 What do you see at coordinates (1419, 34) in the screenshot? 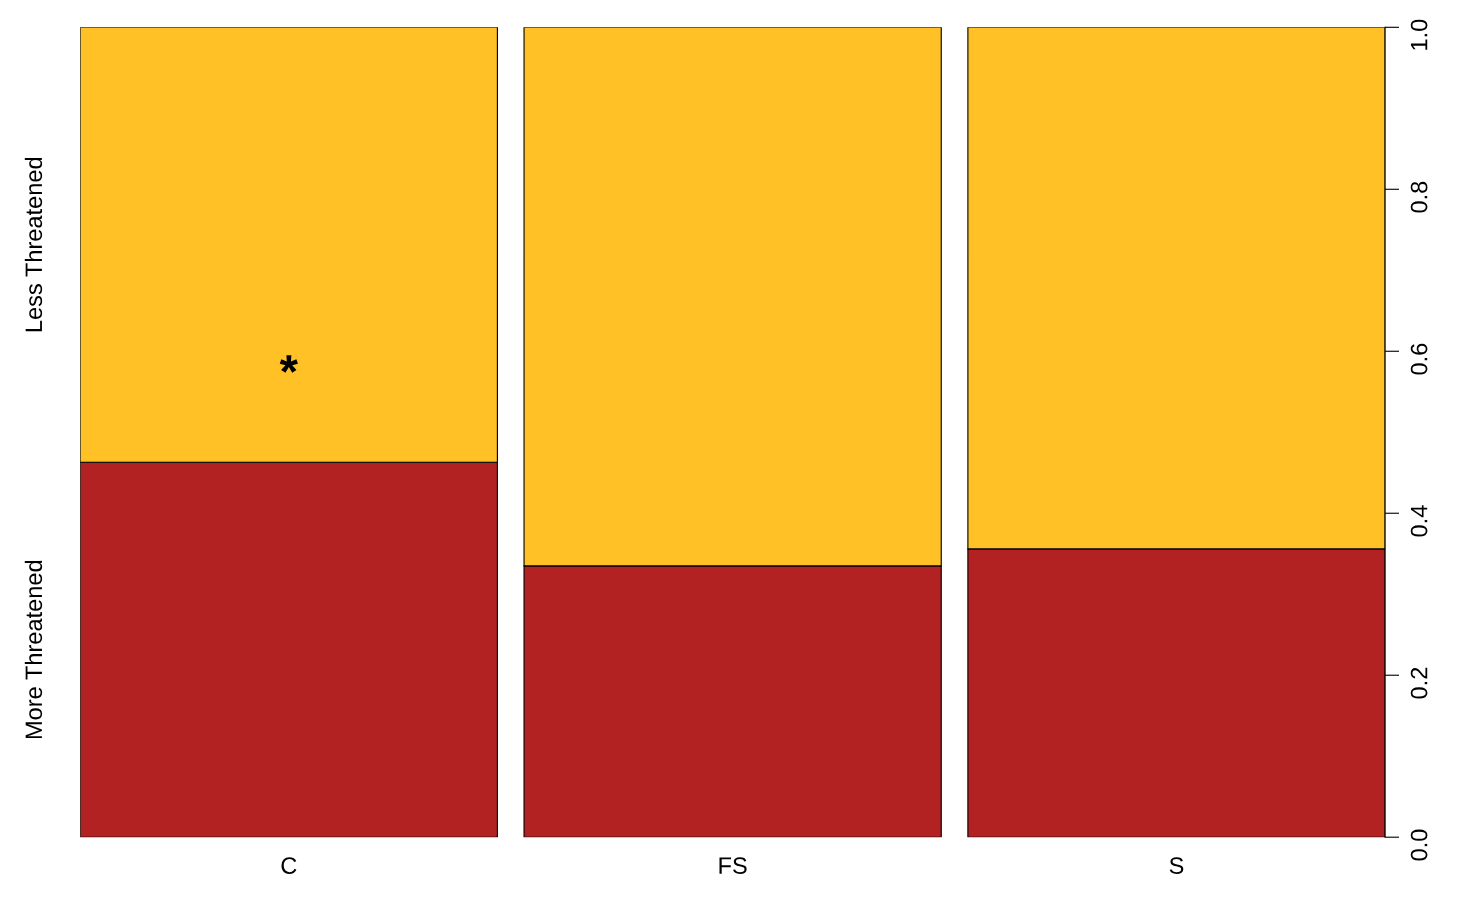
I see `y-tick-label: 1.0` at bounding box center [1419, 34].